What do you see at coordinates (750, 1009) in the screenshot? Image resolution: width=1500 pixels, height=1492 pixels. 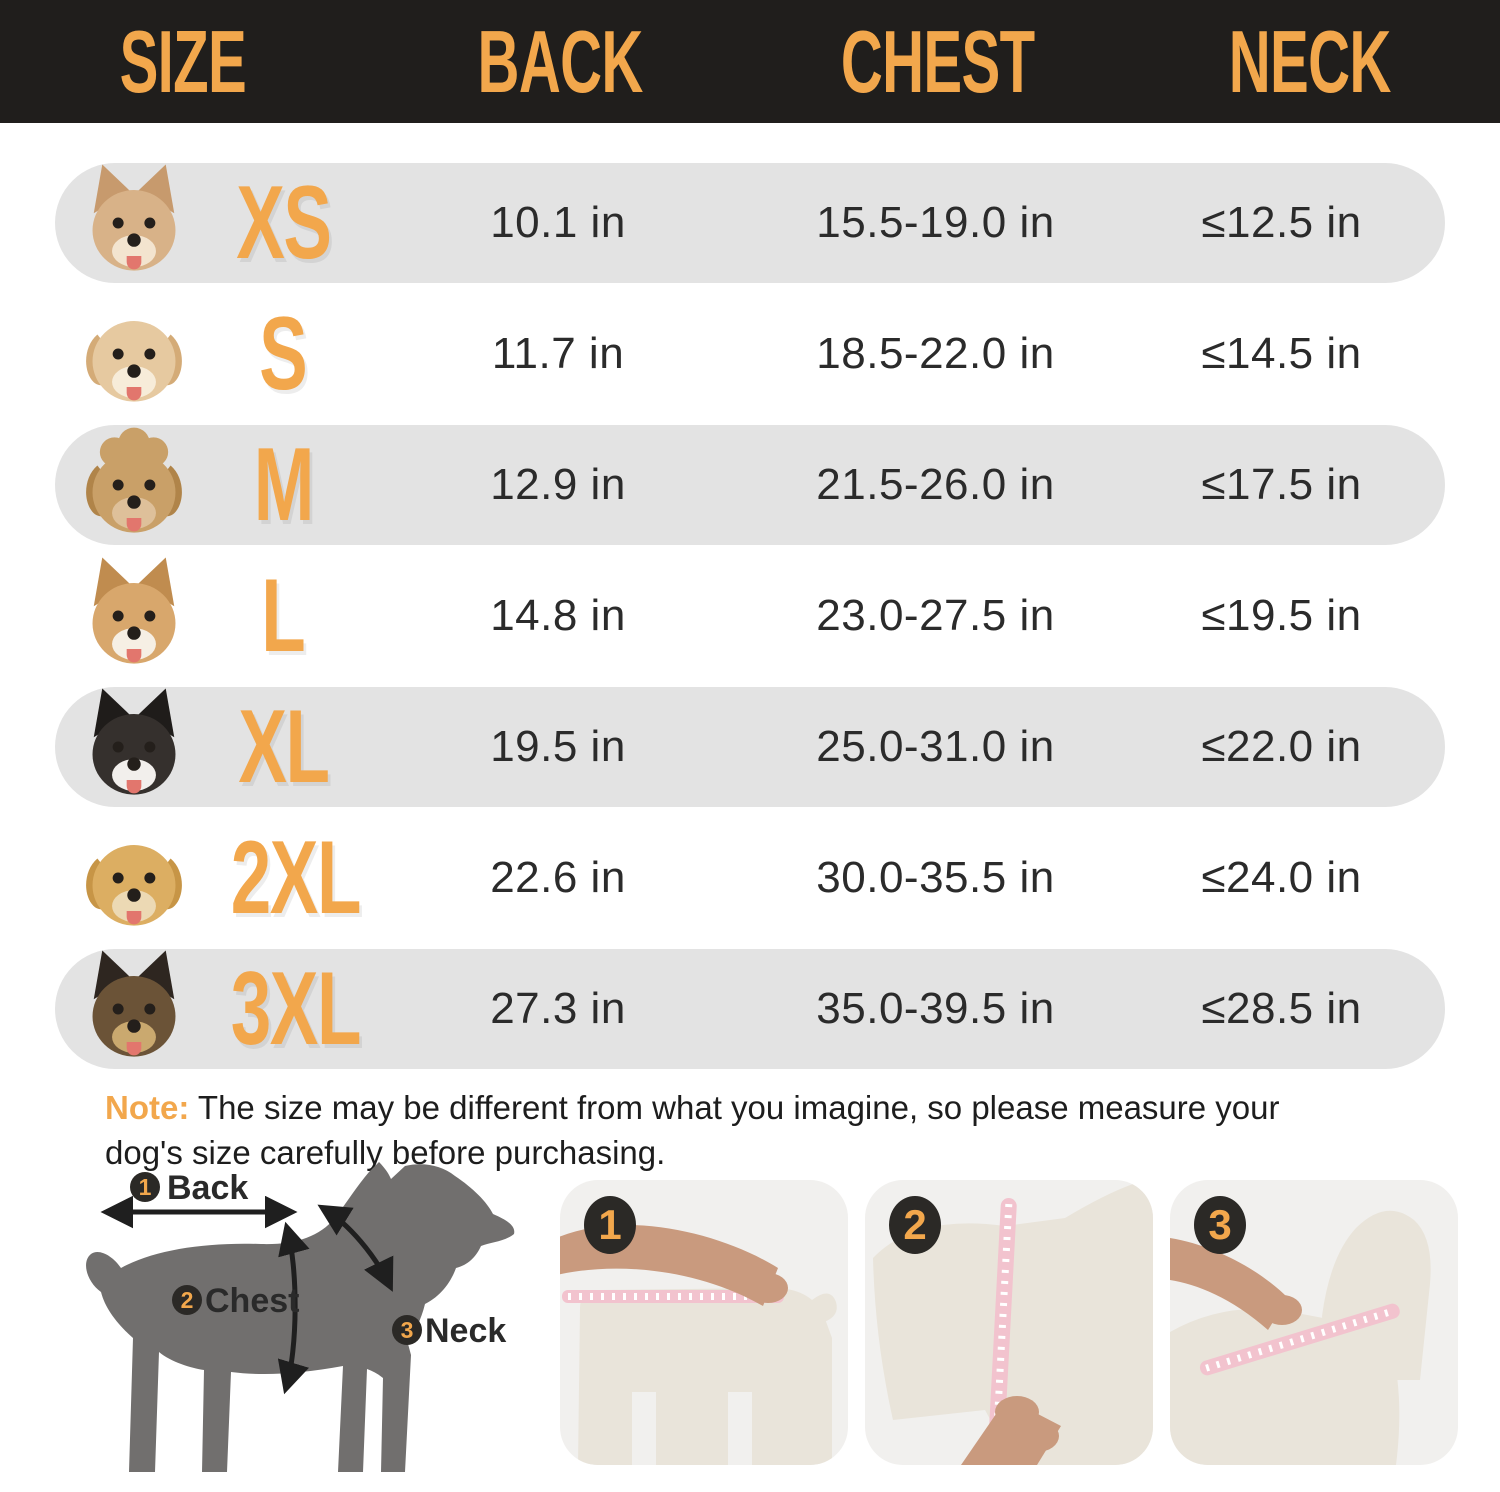 I see `table-row: 3XL 27.3 in 35.0-39.5 in ≤28.5 in` at bounding box center [750, 1009].